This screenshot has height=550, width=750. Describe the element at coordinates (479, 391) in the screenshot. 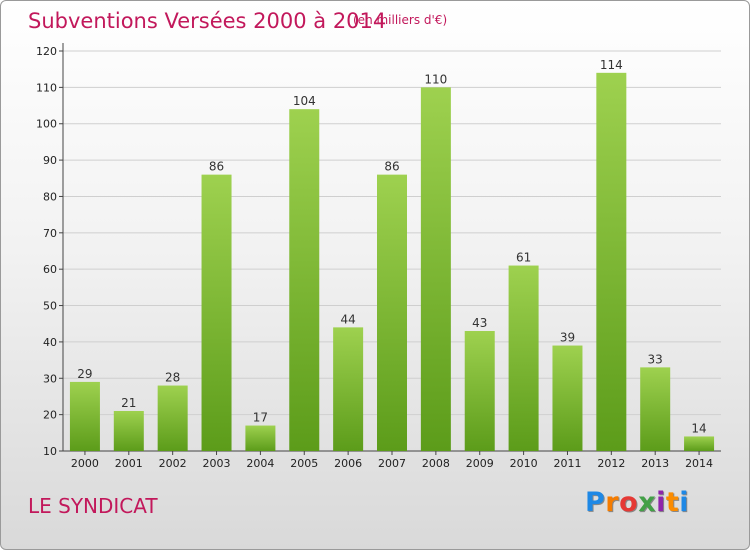

I see `bar-2009` at that location.